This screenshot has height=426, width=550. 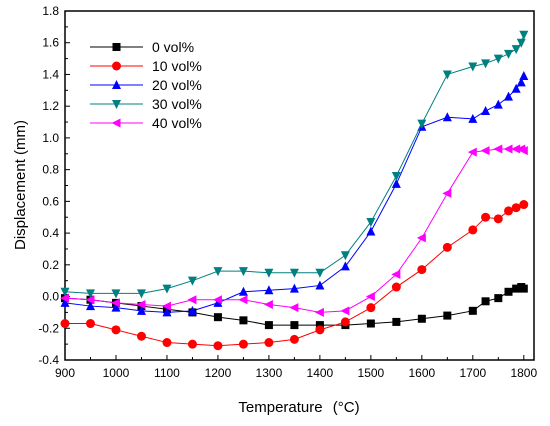 What do you see at coordinates (472, 373) in the screenshot?
I see `x-tick-label: 1700` at bounding box center [472, 373].